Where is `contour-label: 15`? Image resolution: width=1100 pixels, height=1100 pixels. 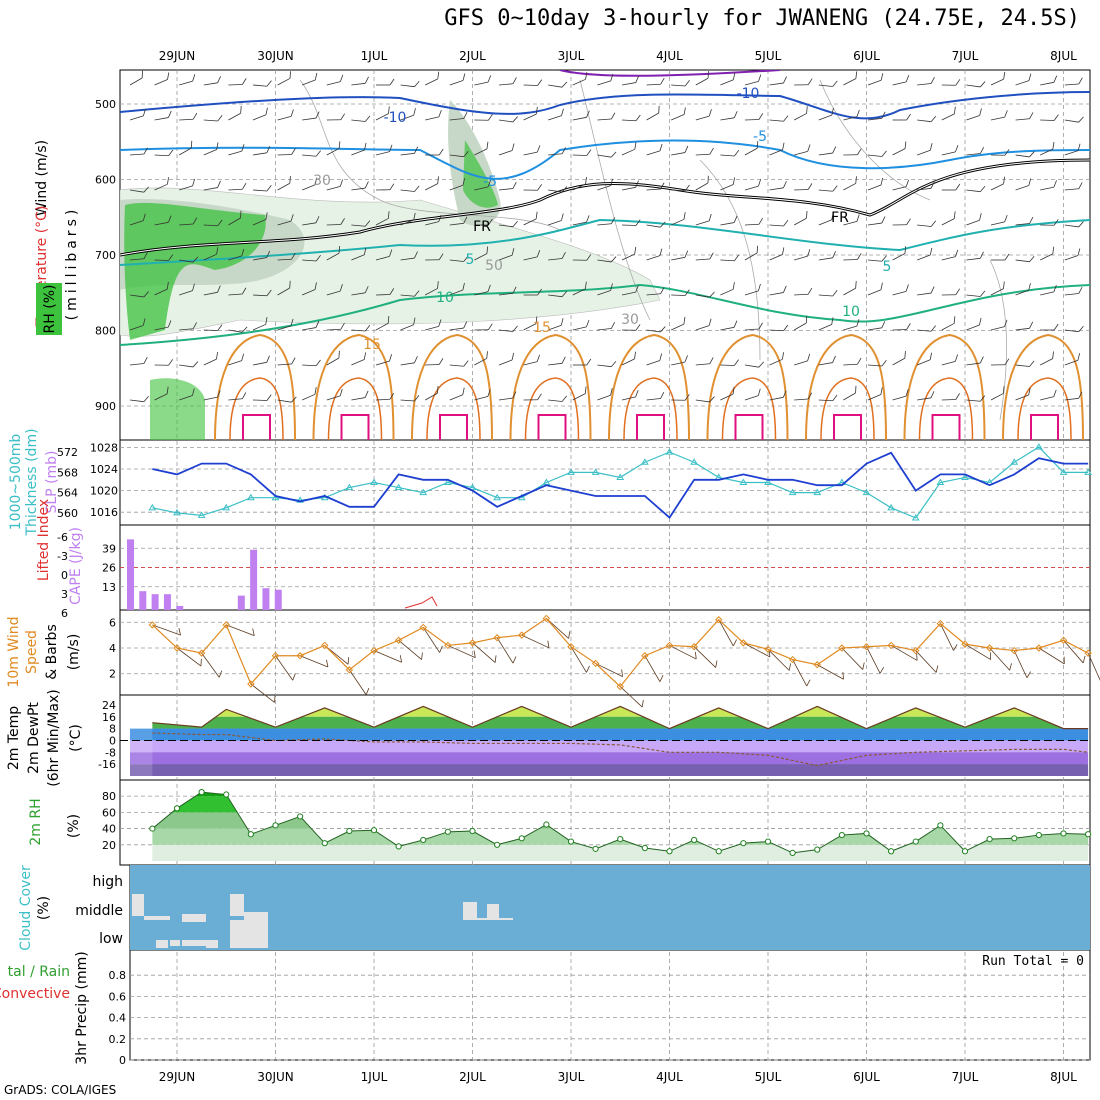
contour-label: 15 is located at coordinates (542, 328).